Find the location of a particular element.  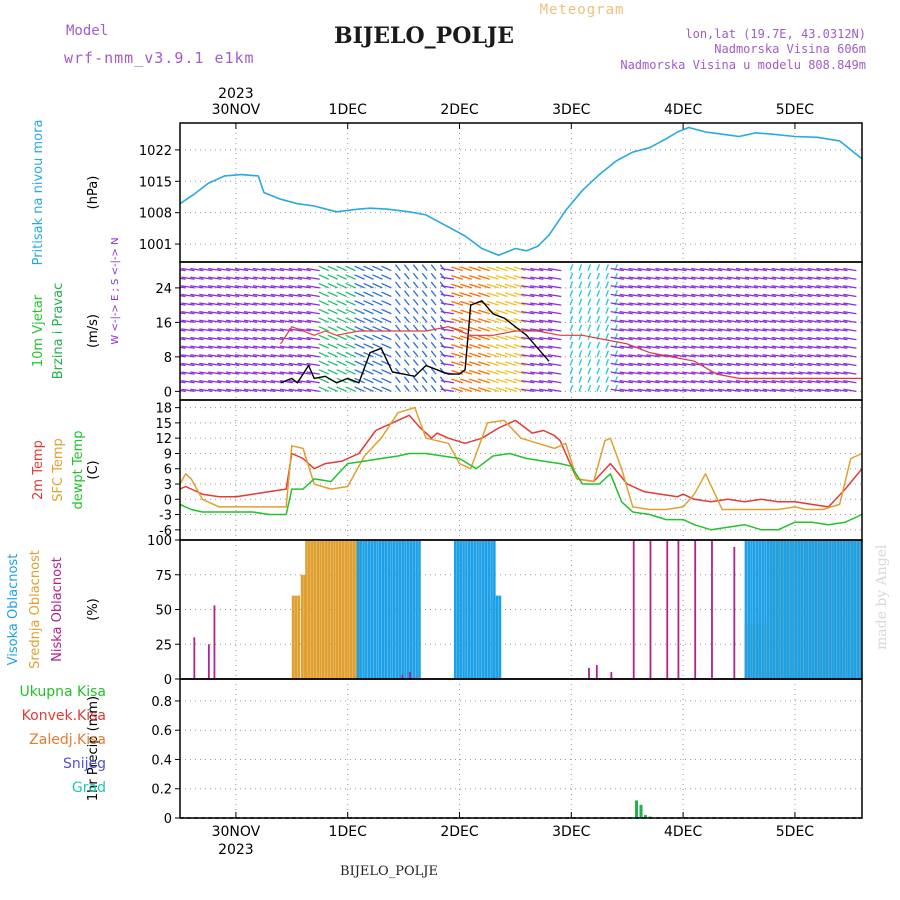

series-label: 10m Vjetar is located at coordinates (38, 330).